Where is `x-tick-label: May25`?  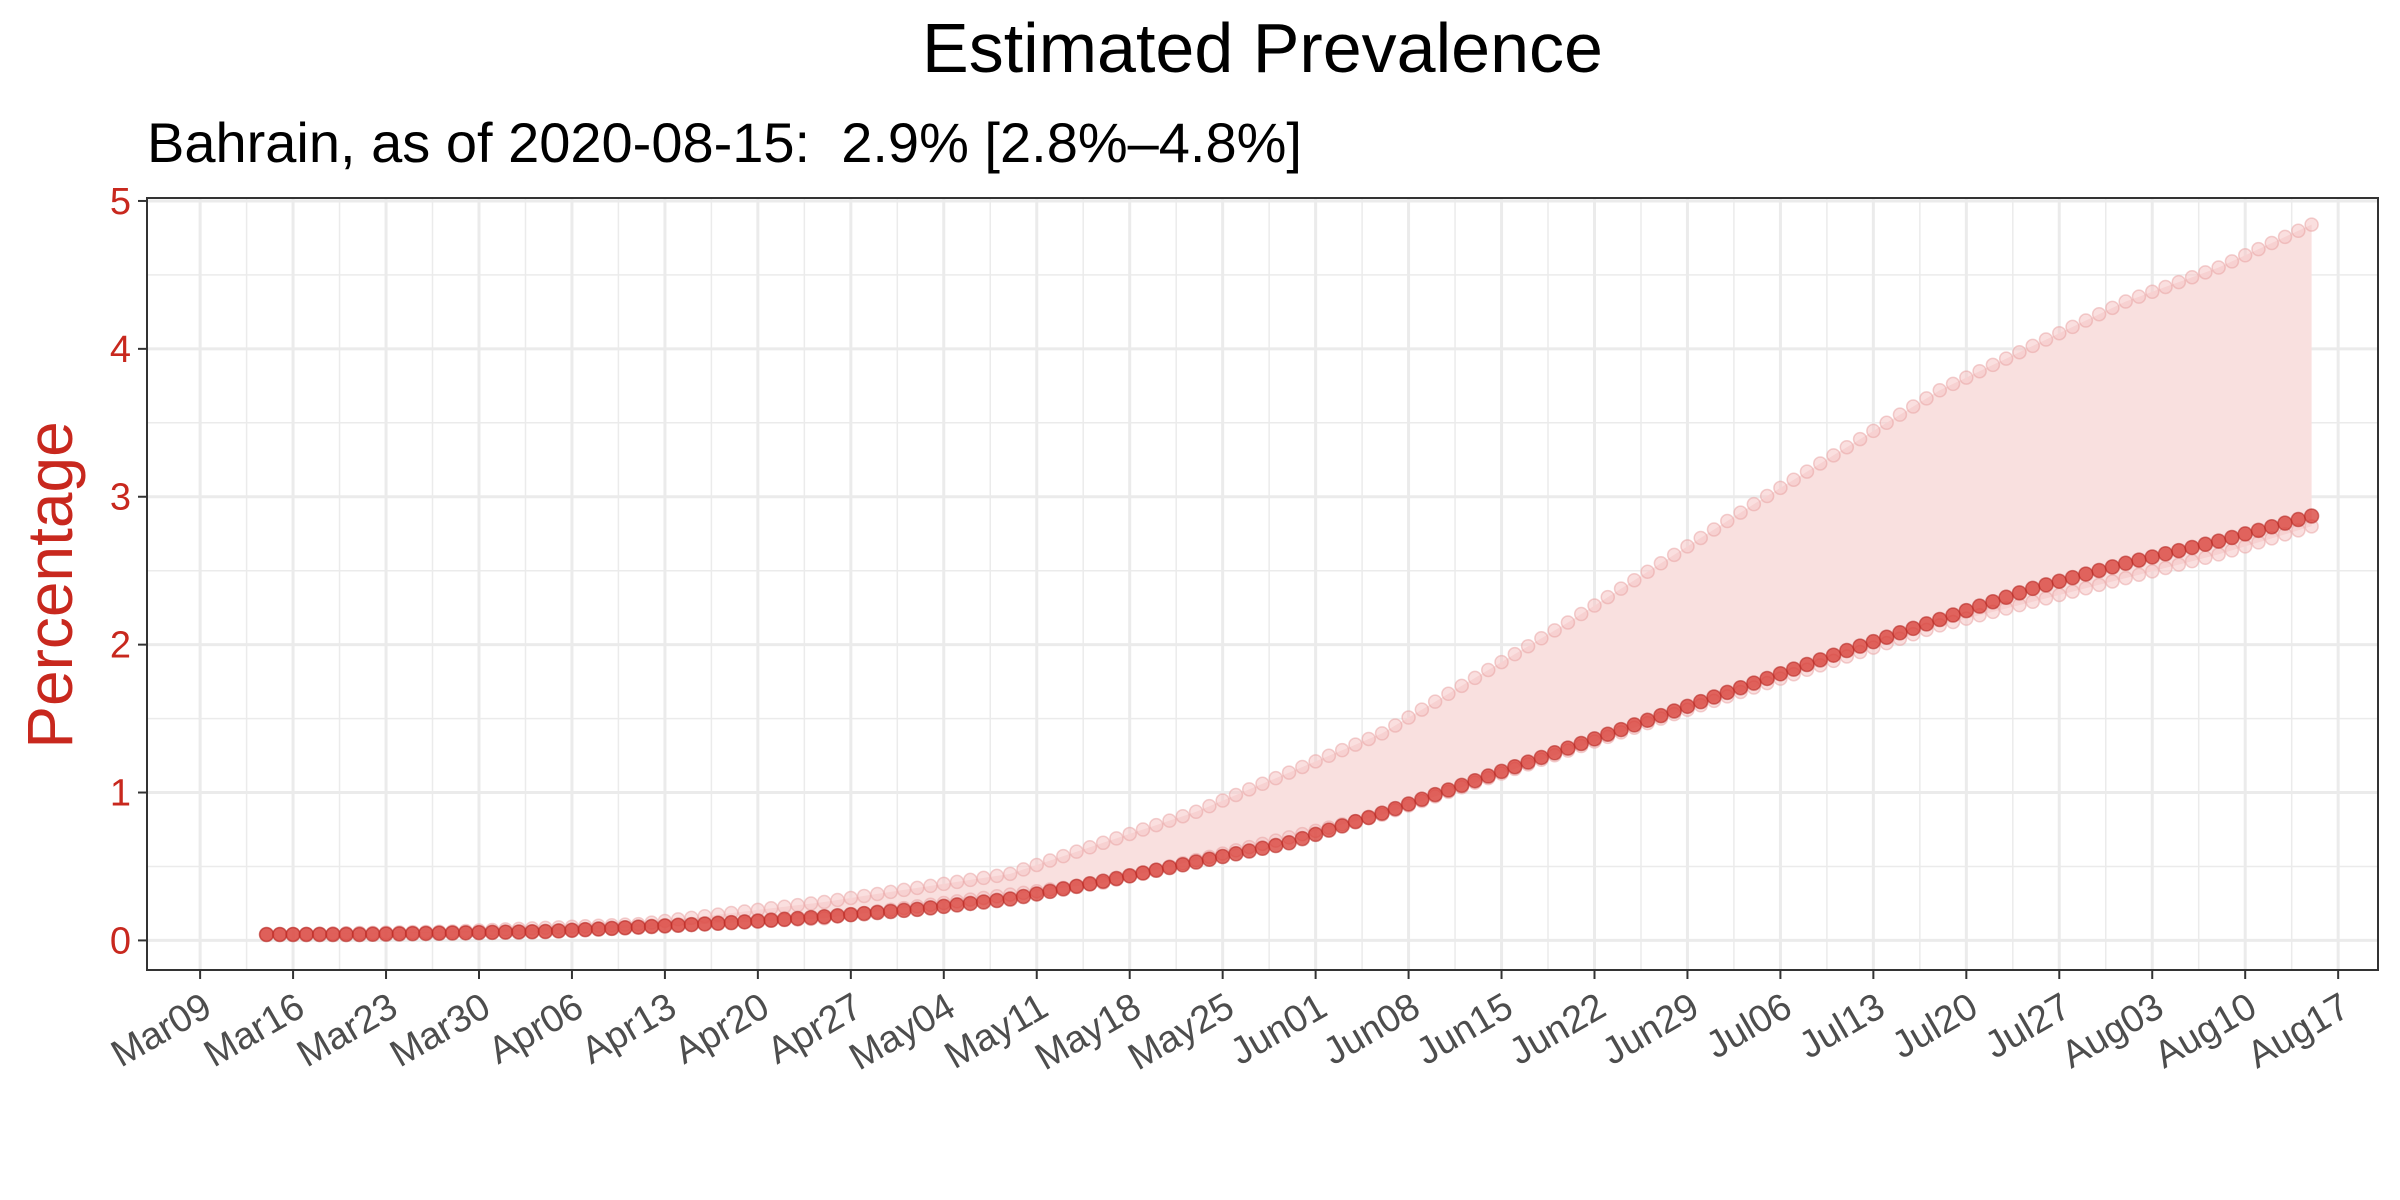
x-tick-label: May25 is located at coordinates (1181, 1031).